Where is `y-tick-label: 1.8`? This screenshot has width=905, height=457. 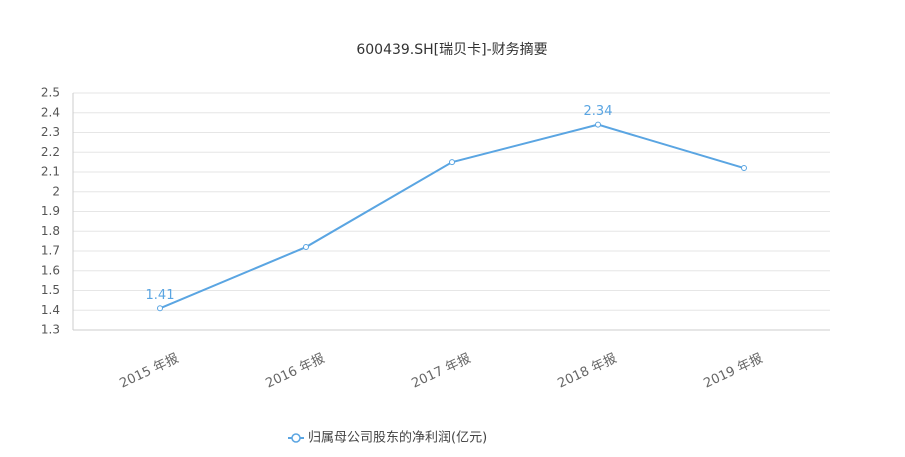 y-tick-label: 1.8 is located at coordinates (50, 231).